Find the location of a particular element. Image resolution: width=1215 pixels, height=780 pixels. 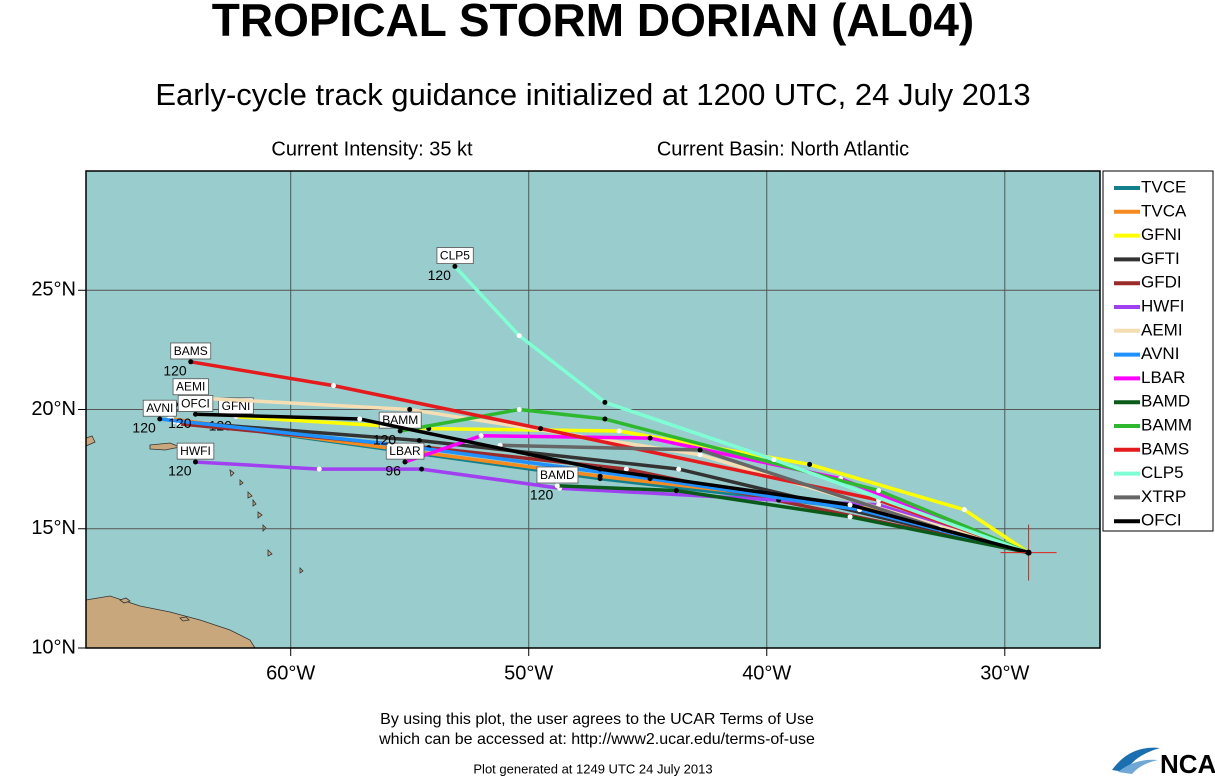

model-tag: HWFI is located at coordinates (195, 451).